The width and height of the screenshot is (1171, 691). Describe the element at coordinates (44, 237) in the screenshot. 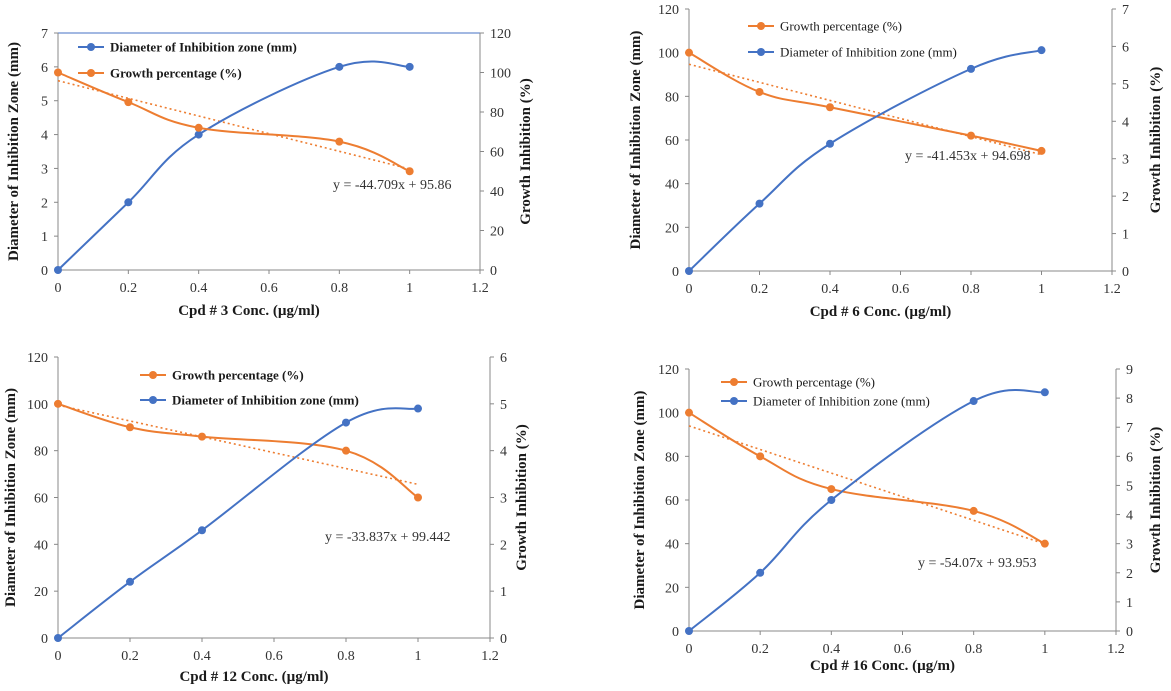

I see `y-left-tick-label: 1` at that location.